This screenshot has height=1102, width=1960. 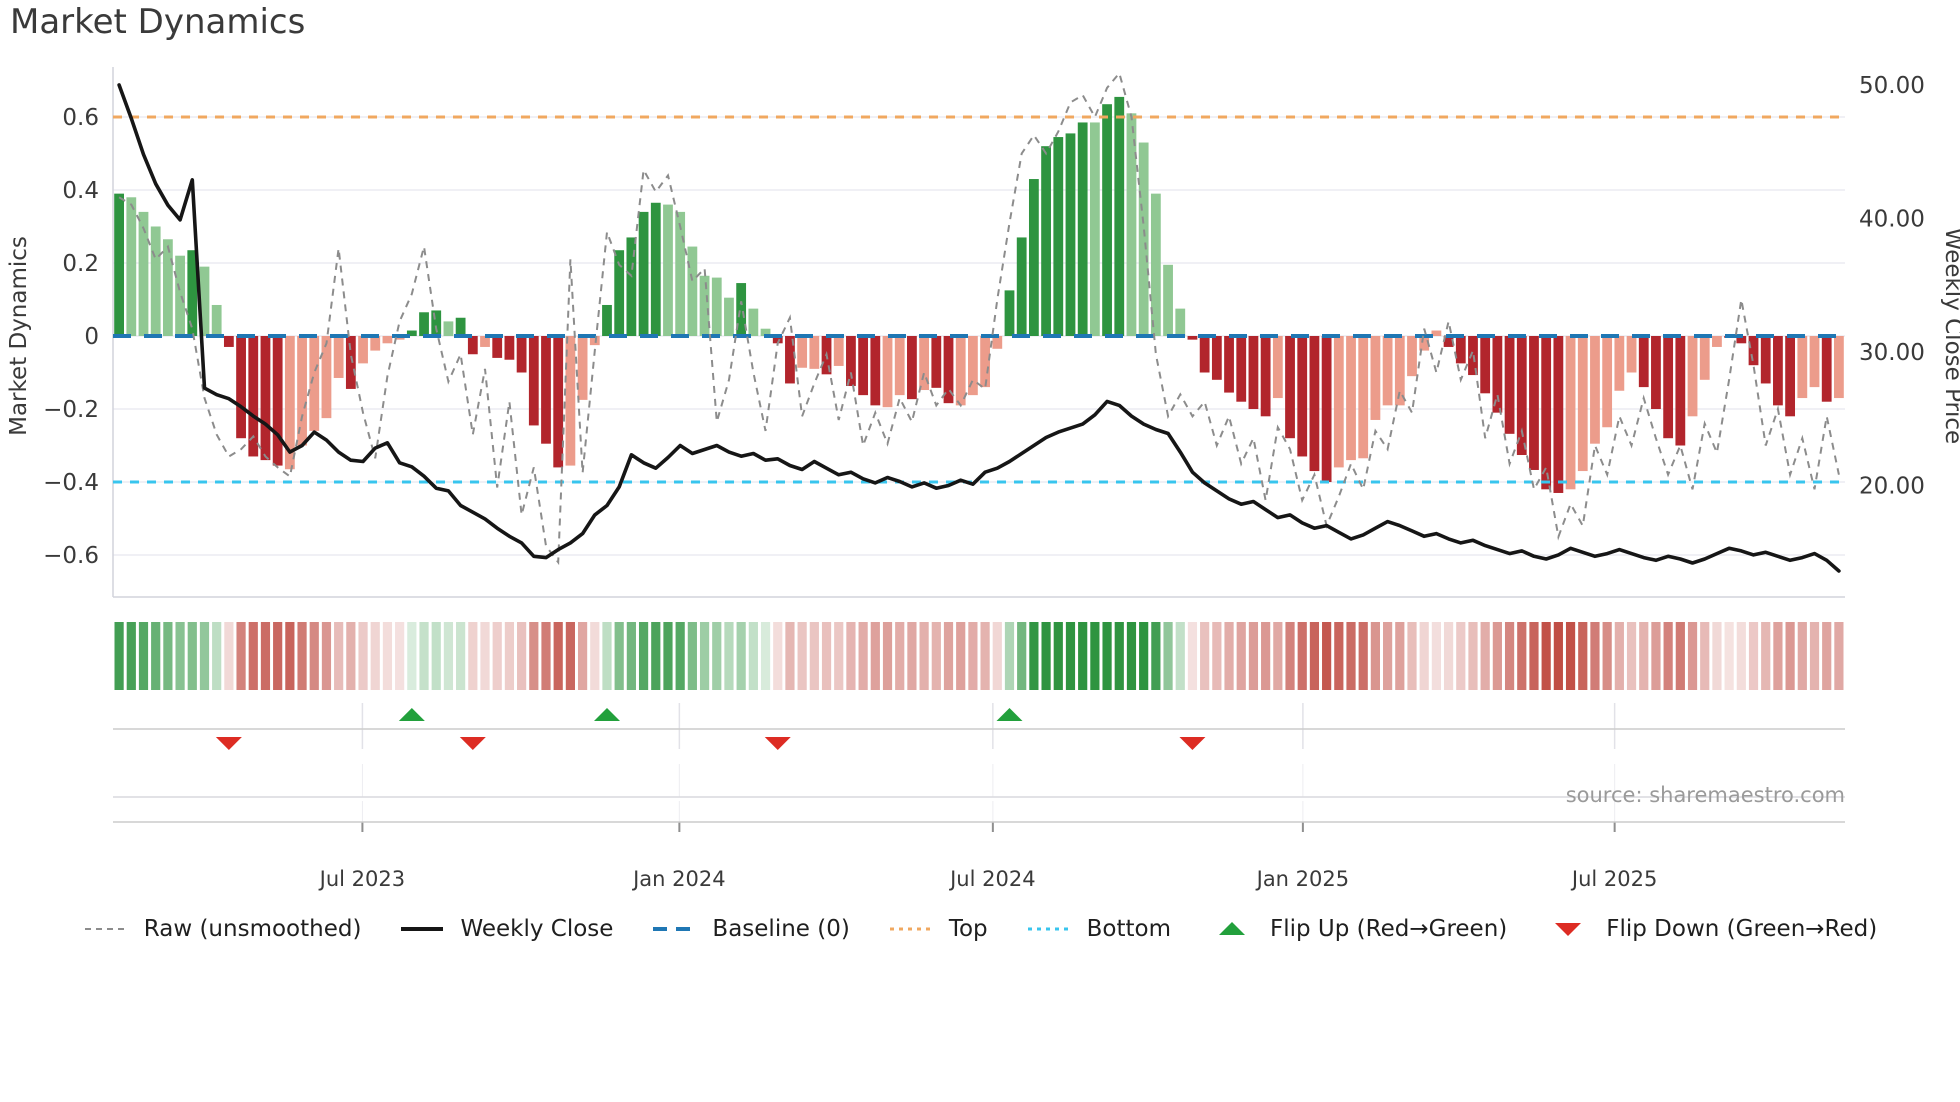 I want to click on y-axis-right-title: Weekly Close Price, so click(x=1950, y=336).